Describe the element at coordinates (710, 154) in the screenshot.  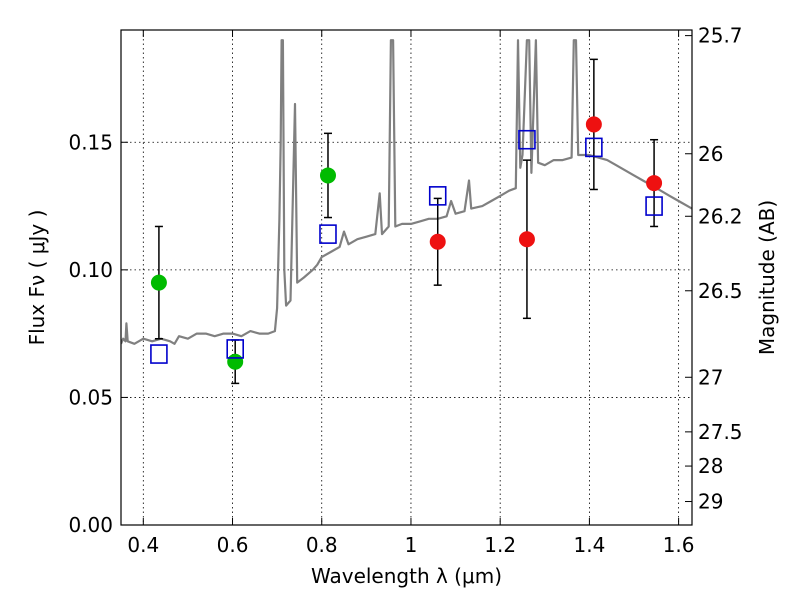
I see `y2-tick-label: 26` at that location.